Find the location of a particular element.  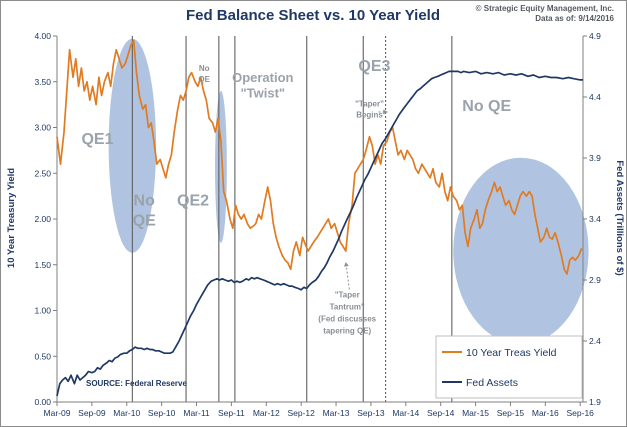

x-tick-label-8: Mar-13 is located at coordinates (336, 413).